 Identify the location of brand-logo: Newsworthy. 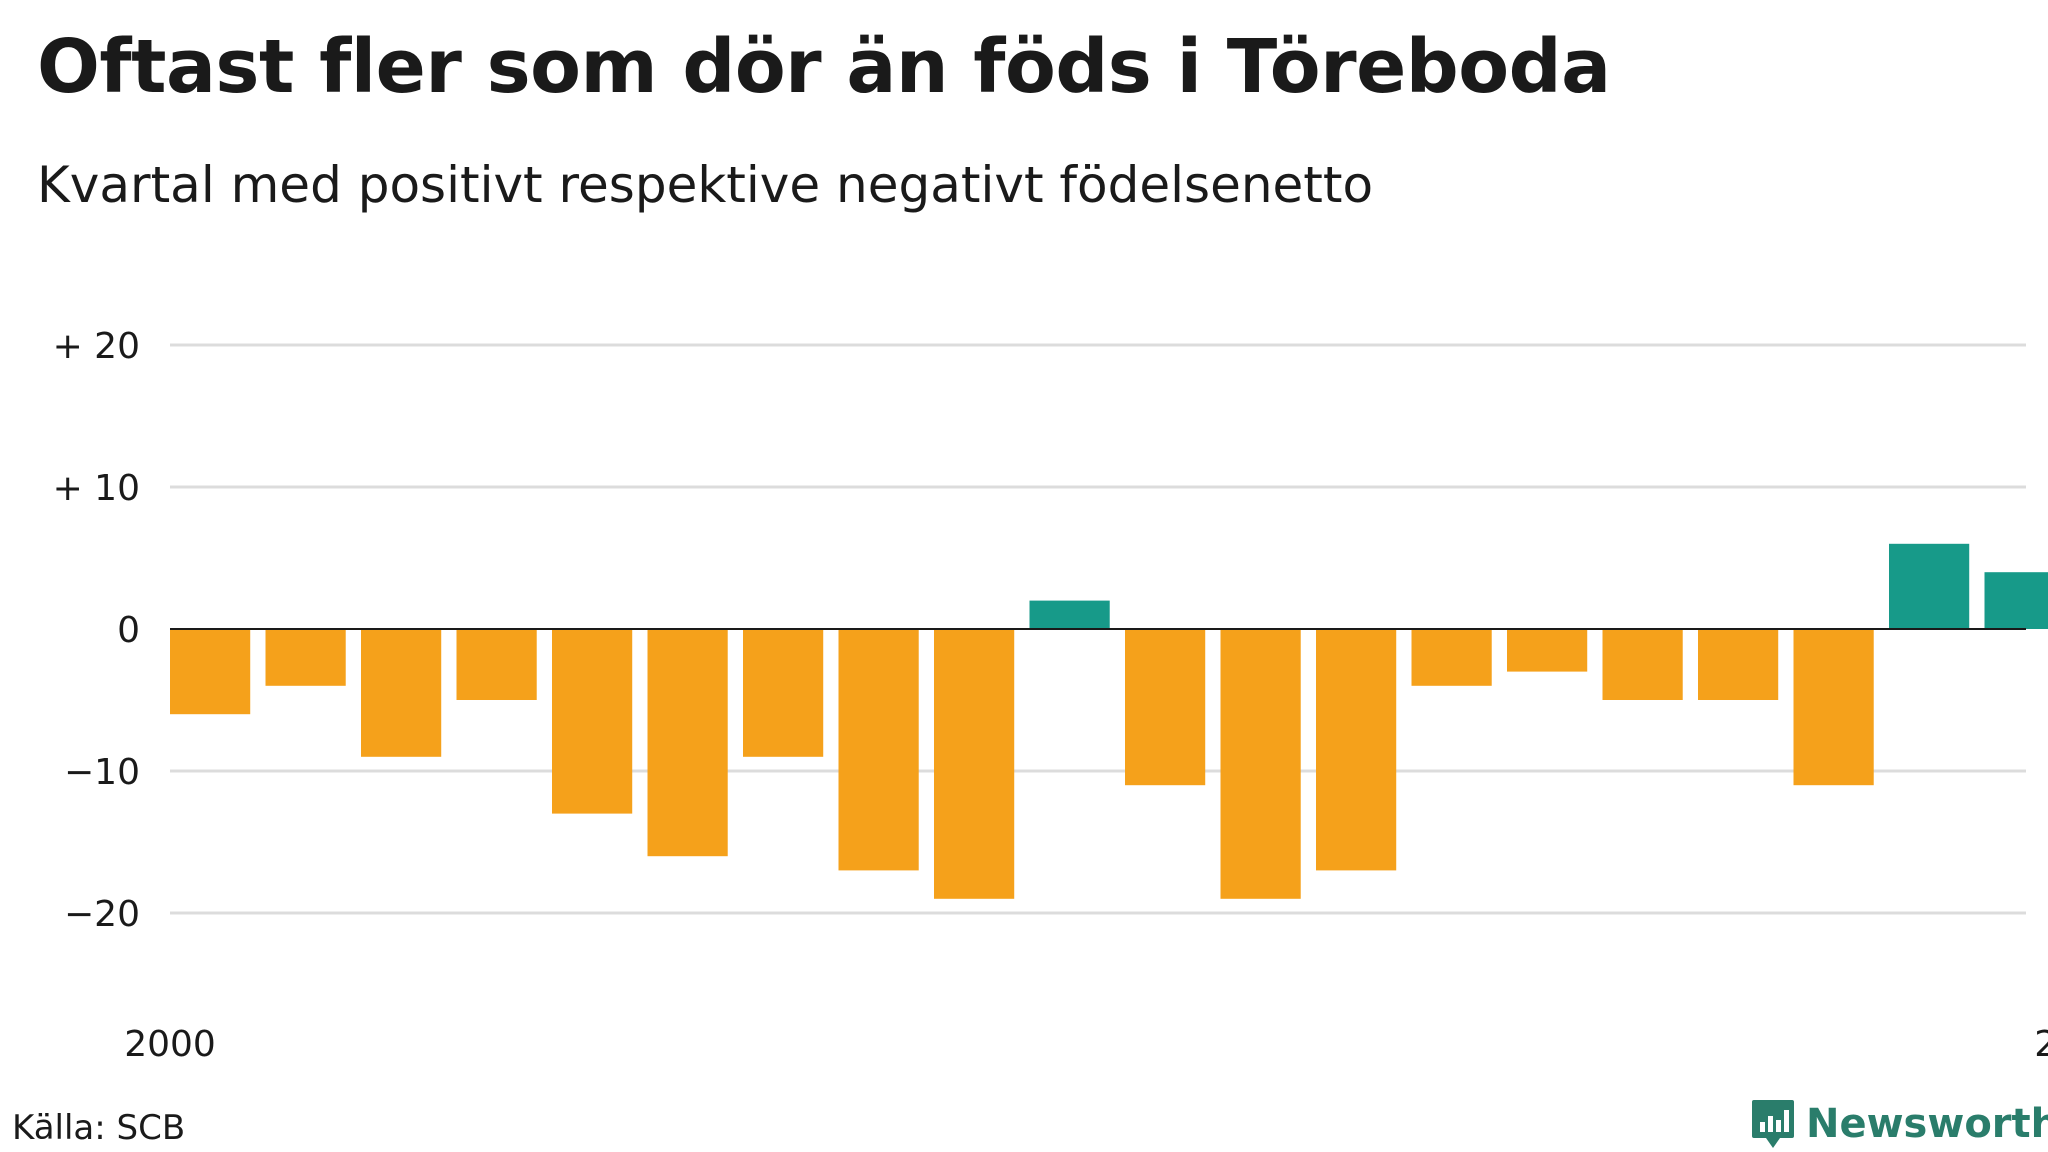
(1899, 1124).